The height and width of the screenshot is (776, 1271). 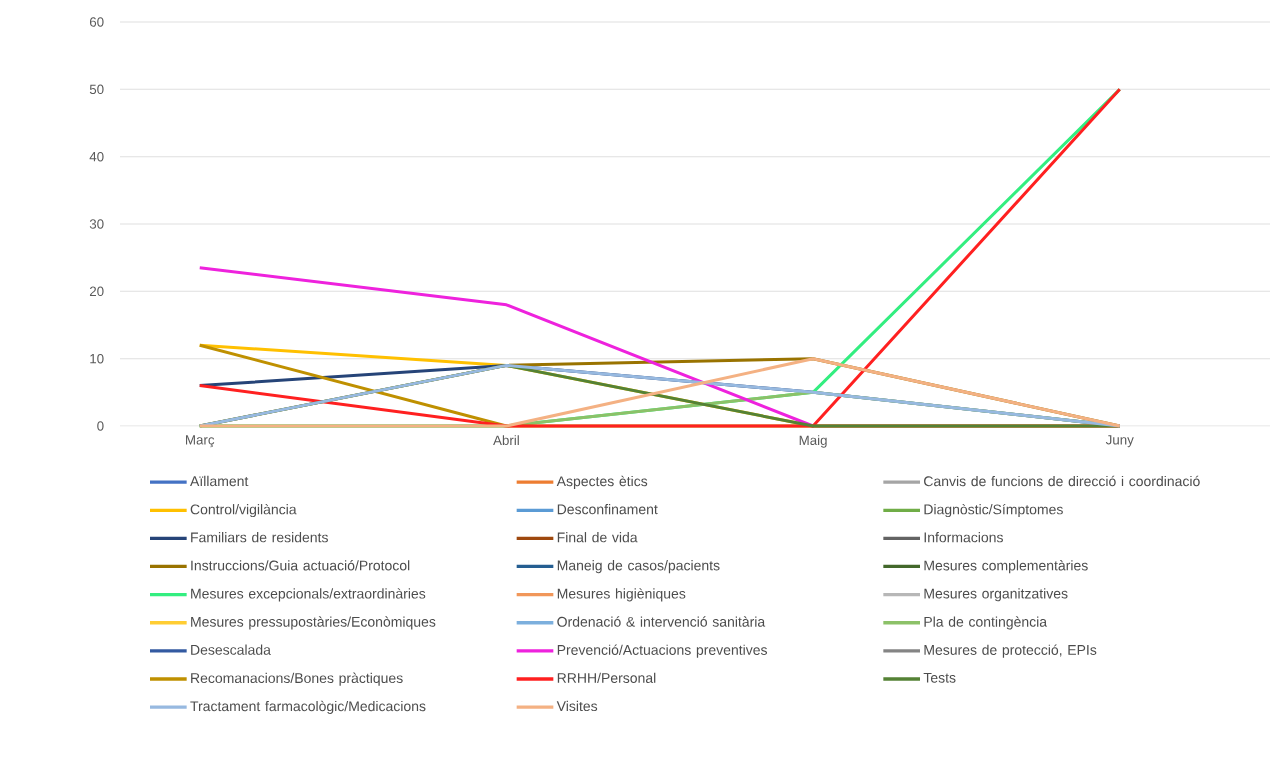 I want to click on legend-label: Tests, so click(x=939, y=677).